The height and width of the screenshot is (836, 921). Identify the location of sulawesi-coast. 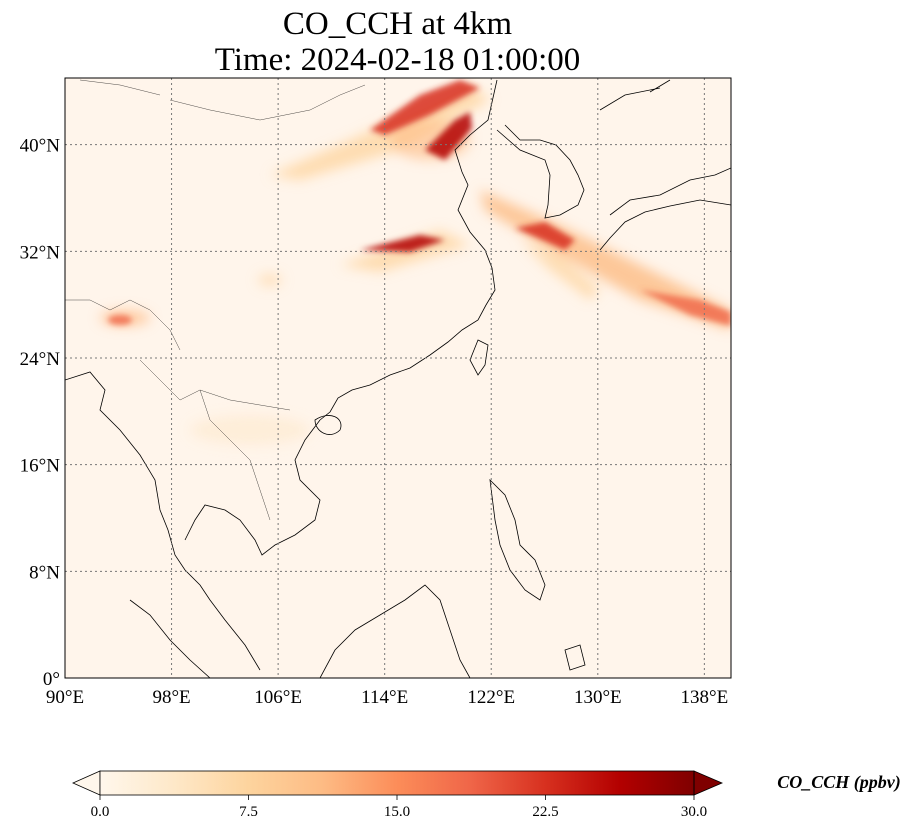
(575, 657).